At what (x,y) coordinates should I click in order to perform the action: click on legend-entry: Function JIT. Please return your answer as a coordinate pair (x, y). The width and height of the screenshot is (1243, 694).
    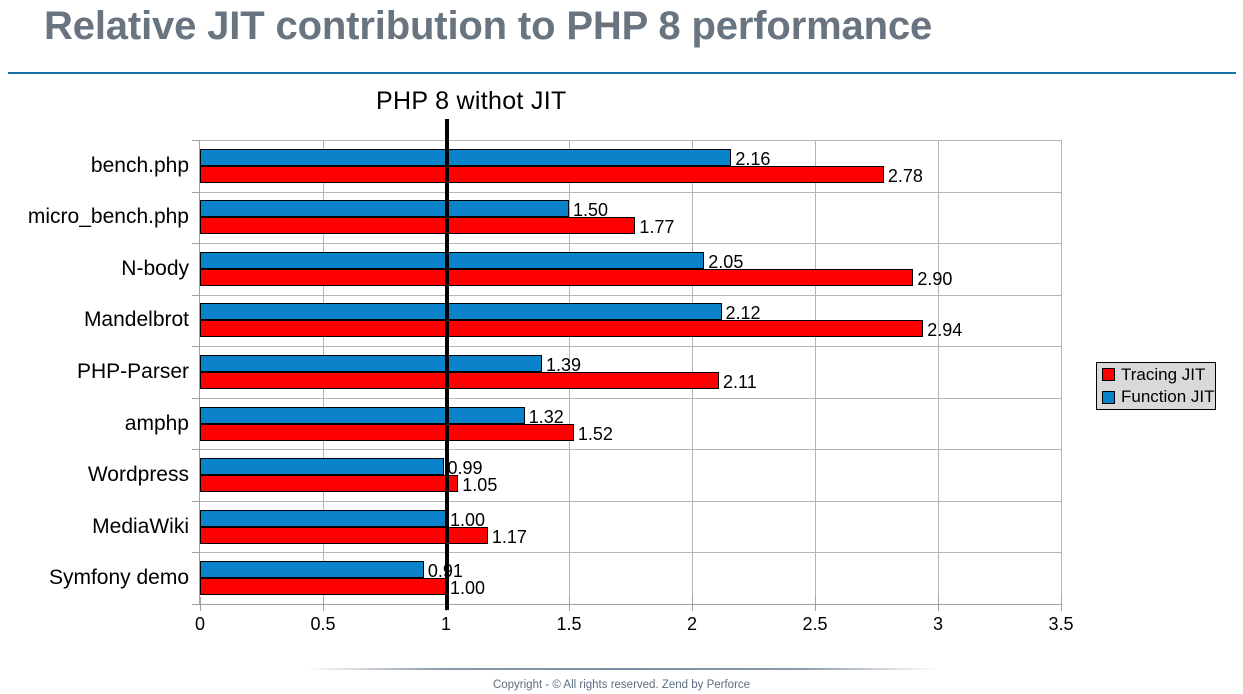
    Looking at the image, I should click on (1156, 397).